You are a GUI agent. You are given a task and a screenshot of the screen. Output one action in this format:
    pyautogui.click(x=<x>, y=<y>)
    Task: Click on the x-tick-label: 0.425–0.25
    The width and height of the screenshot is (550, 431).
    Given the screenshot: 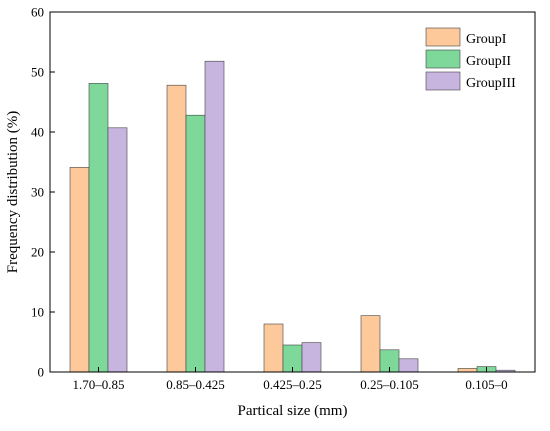 What is the action you would take?
    pyautogui.click(x=292, y=384)
    